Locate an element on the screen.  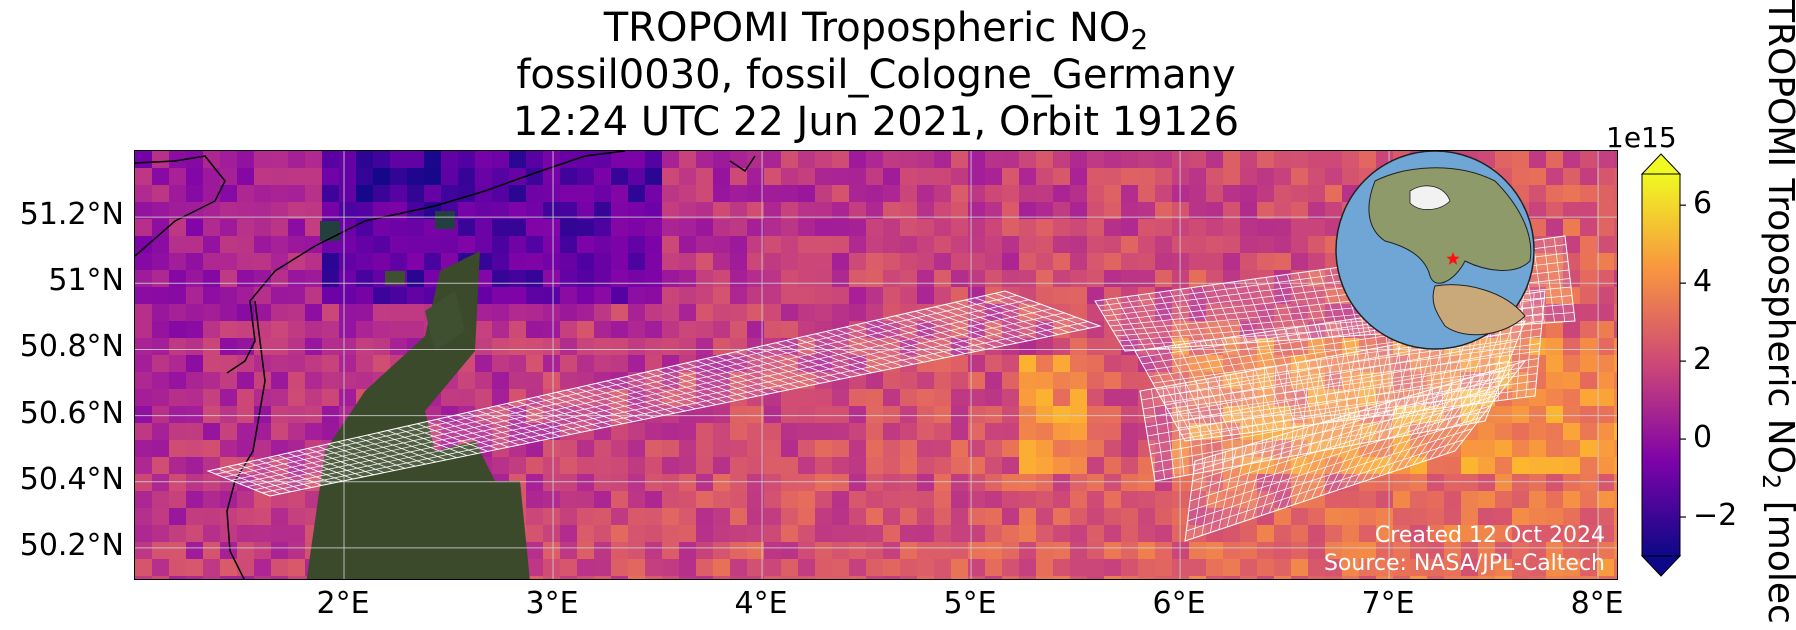
longitude-label: 2°E is located at coordinates (343, 603).